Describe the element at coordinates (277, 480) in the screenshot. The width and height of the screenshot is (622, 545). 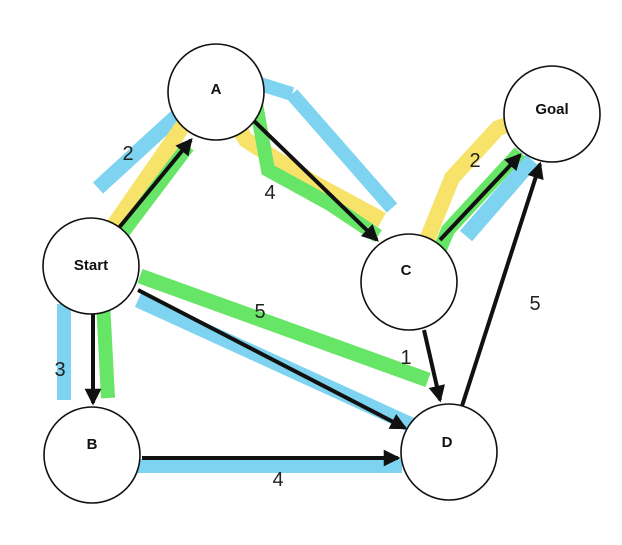
I see `weight-b-d: 4` at that location.